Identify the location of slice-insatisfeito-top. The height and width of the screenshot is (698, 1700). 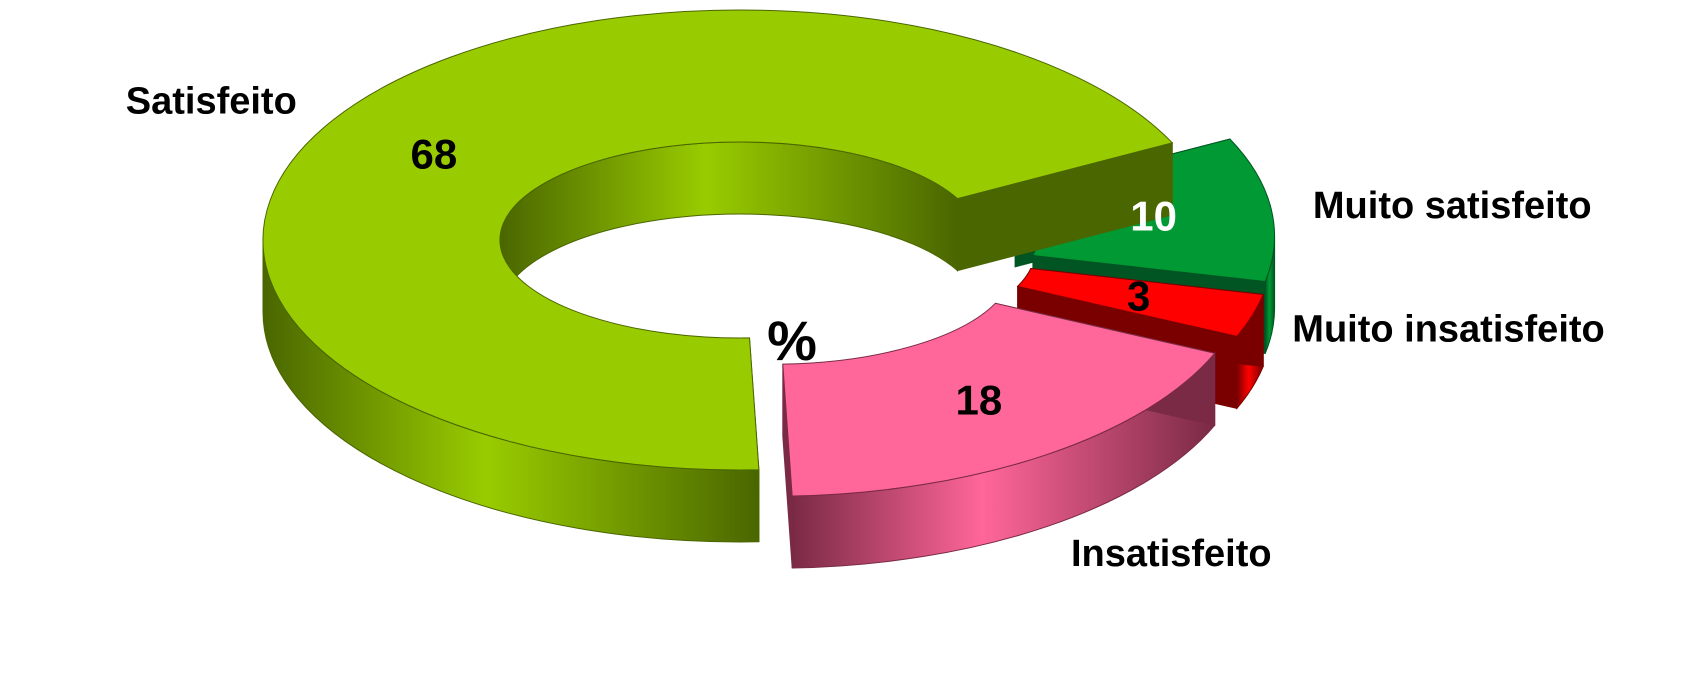
(999, 399).